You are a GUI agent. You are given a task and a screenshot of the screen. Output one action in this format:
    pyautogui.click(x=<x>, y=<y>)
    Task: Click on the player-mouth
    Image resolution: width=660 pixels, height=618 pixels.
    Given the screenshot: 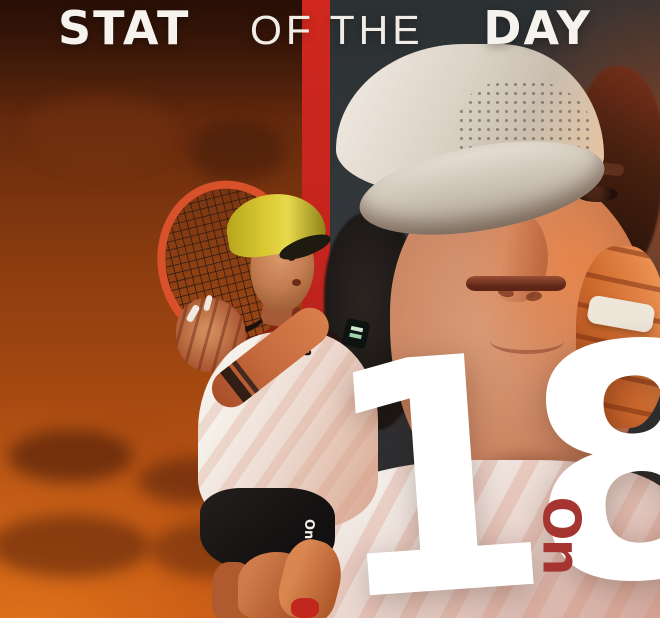 What is the action you would take?
    pyautogui.click(x=296, y=282)
    